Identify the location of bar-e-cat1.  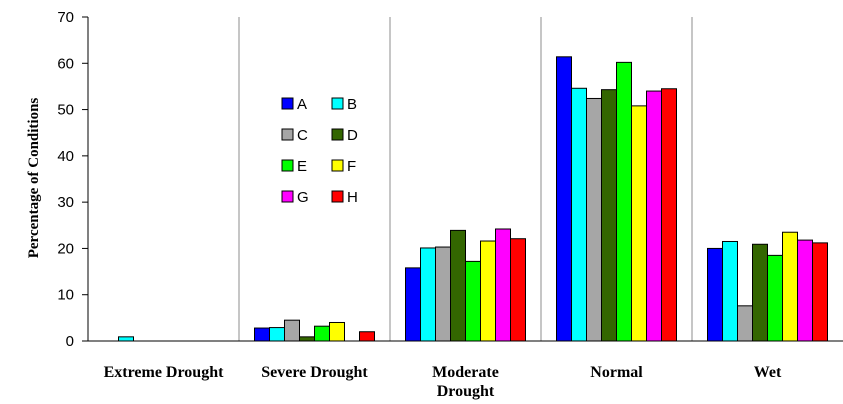
(322, 333).